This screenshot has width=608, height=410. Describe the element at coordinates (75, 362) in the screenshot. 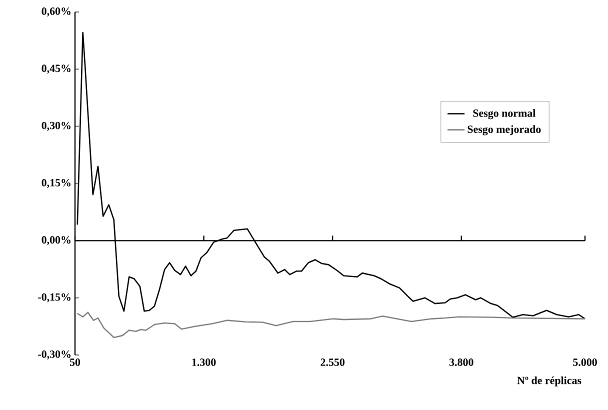

I see `x-tick-label: 50` at that location.